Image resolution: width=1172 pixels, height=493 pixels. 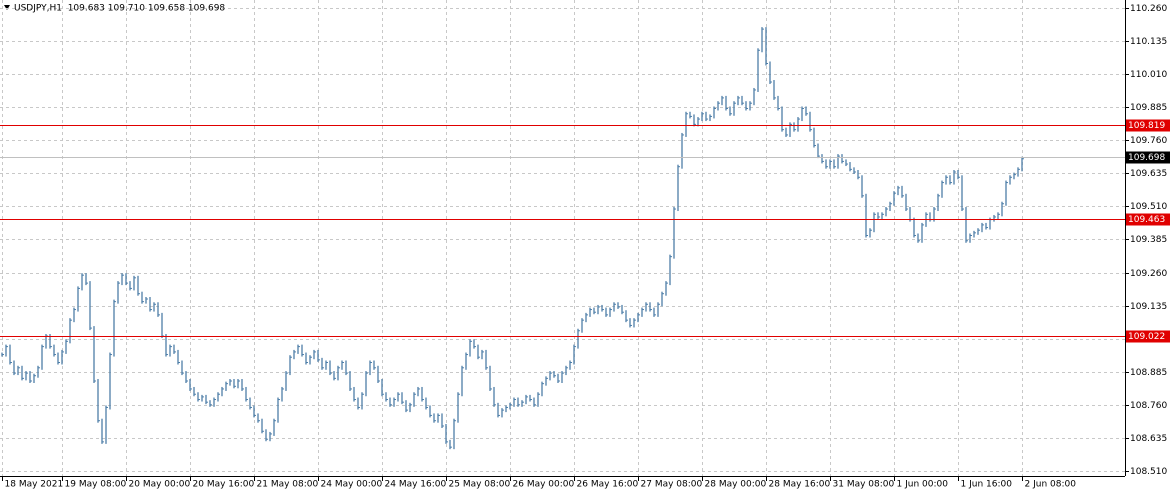 What do you see at coordinates (1051, 485) in the screenshot?
I see `x-tick-label: 2 Jun 08:00` at bounding box center [1051, 485].